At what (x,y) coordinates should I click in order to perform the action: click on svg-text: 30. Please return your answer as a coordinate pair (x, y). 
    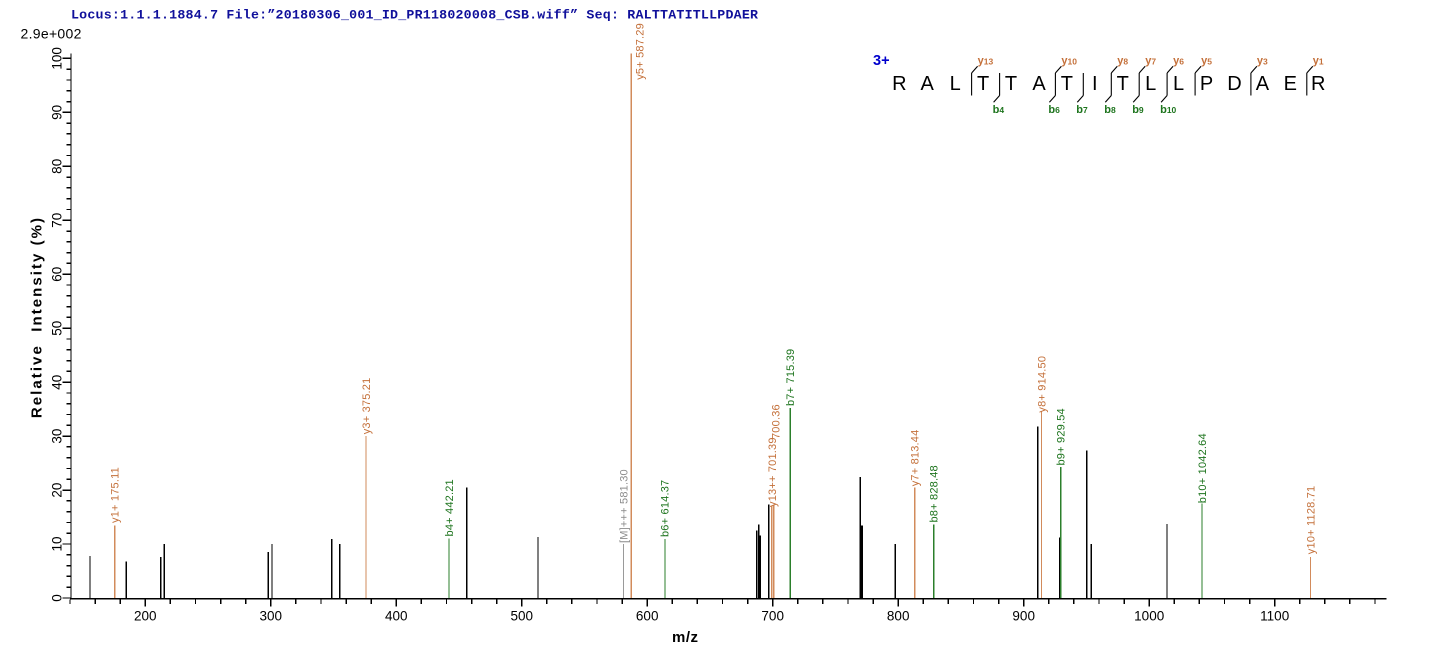
    Looking at the image, I should click on (57, 436).